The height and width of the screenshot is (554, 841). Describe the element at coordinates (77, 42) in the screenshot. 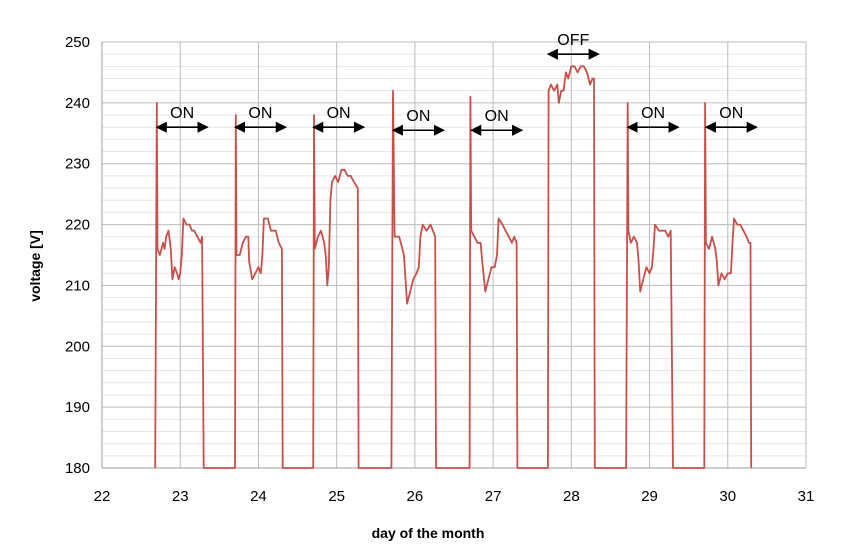

I see `y-tick-label: 250` at that location.